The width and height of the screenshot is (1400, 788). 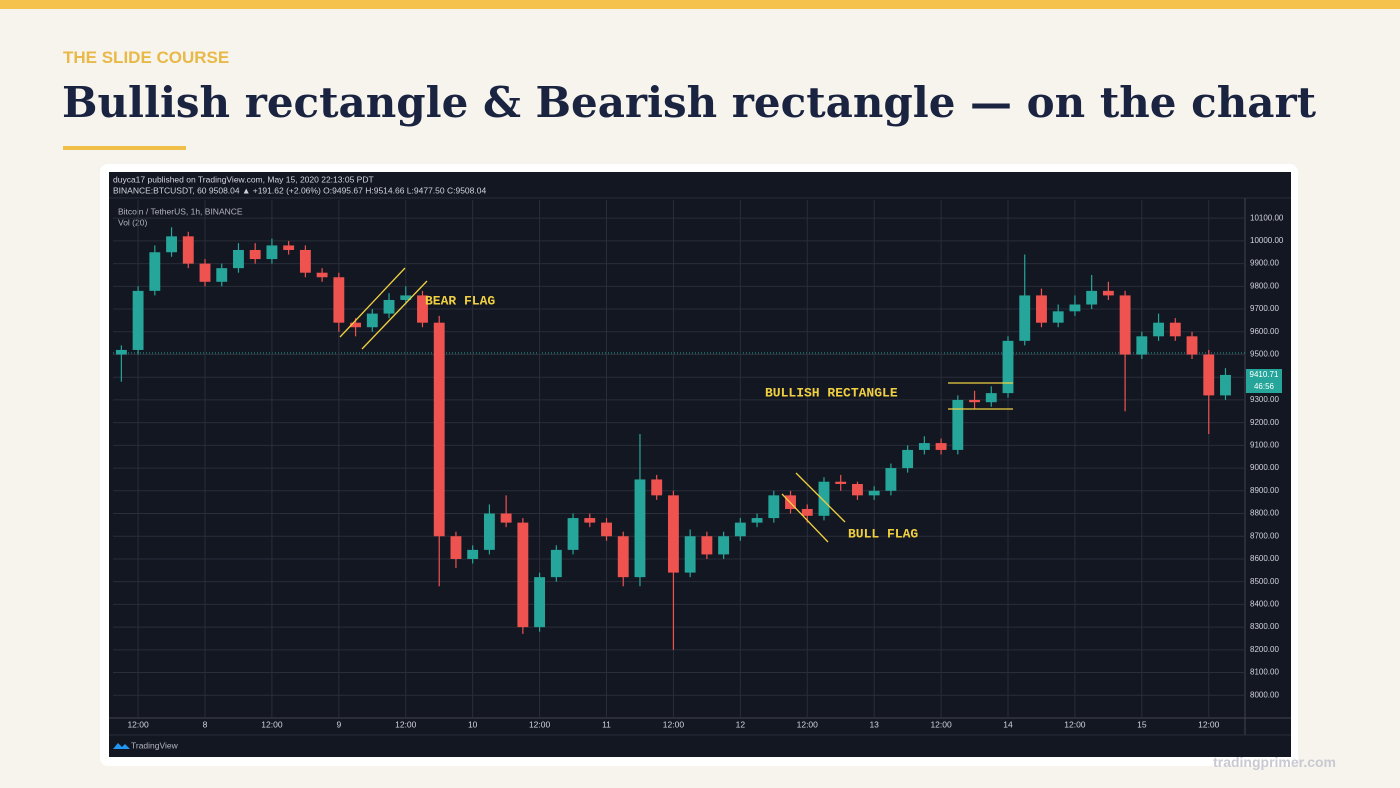 What do you see at coordinates (121, 746) in the screenshot?
I see `tv-logo` at bounding box center [121, 746].